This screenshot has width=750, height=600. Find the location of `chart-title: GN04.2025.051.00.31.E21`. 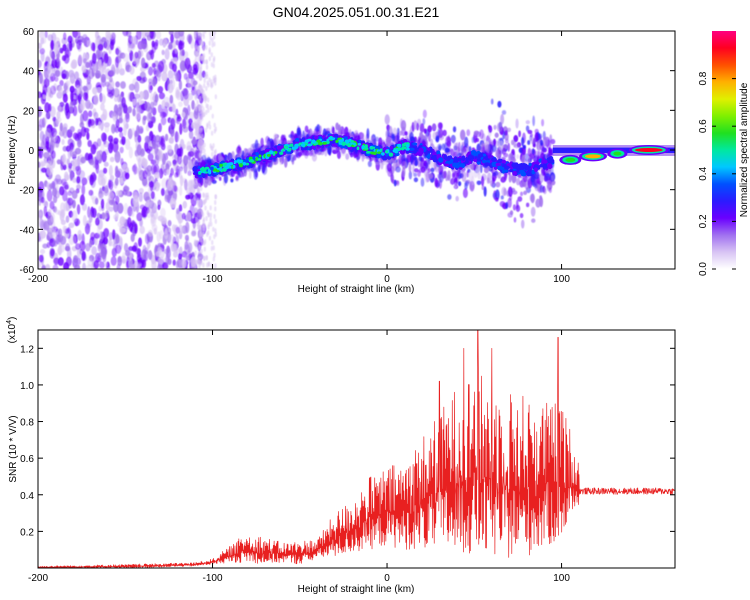

chart-title: GN04.2025.051.00.31.E21 is located at coordinates (356, 12).